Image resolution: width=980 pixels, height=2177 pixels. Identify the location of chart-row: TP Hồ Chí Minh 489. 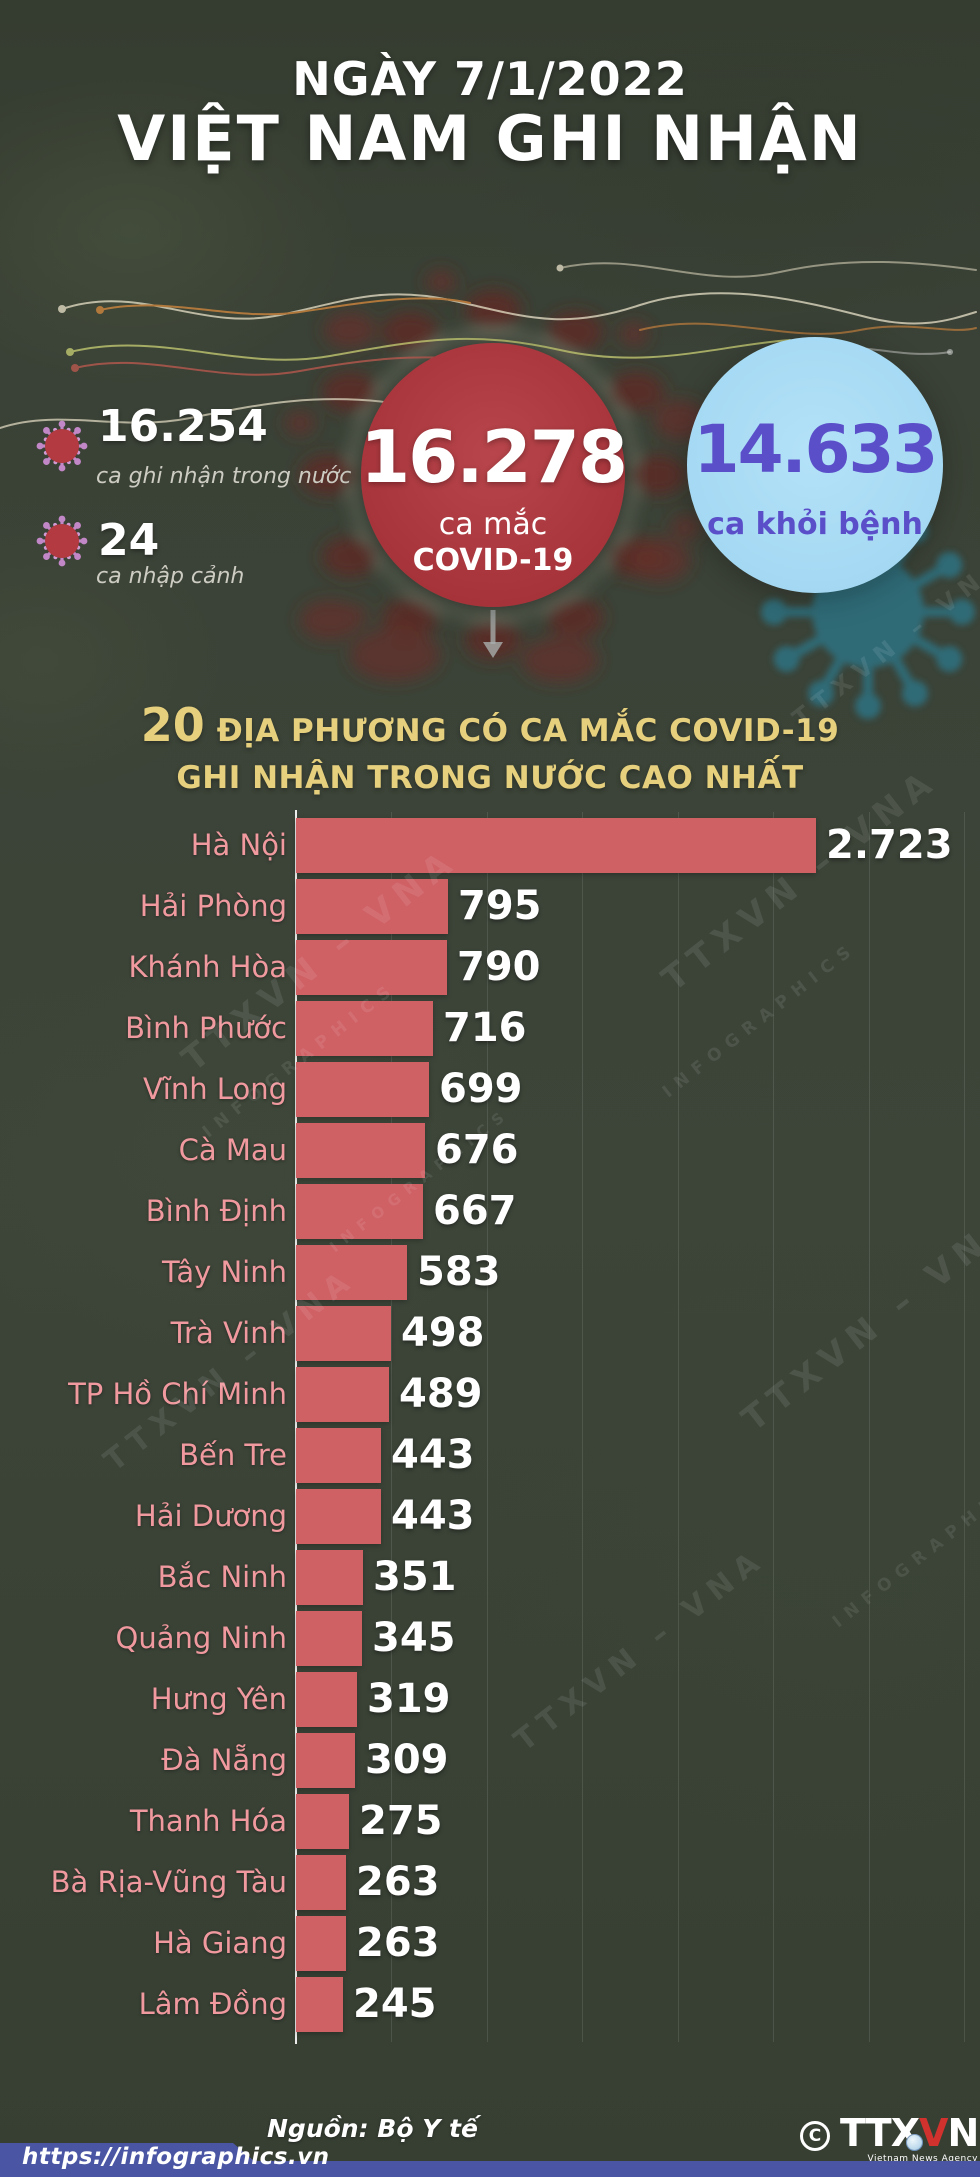
(490, 1394).